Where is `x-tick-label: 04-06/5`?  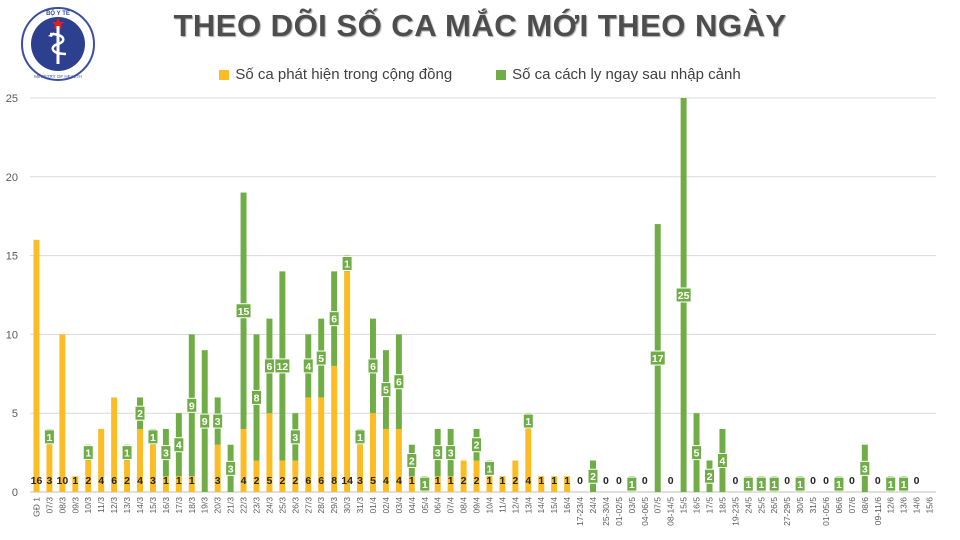 x-tick-label: 04-06/5 is located at coordinates (645, 511).